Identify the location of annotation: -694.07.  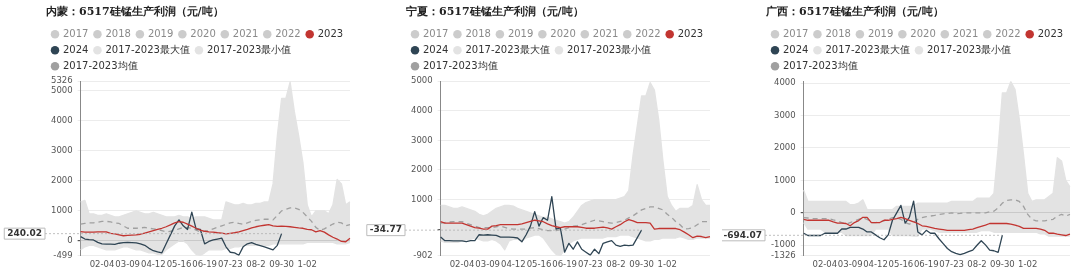
(742, 234).